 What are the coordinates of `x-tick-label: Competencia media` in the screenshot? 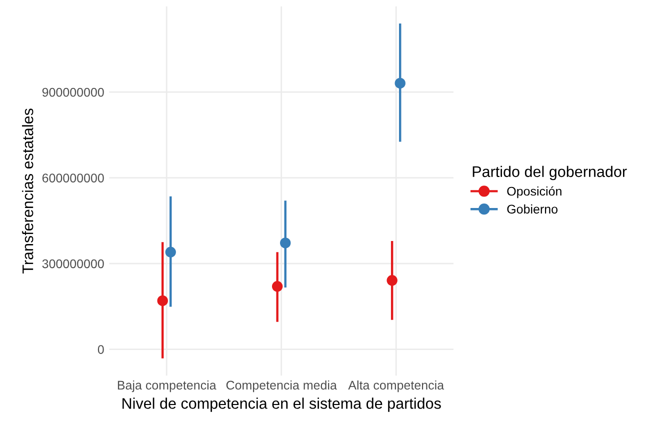 It's located at (281, 386).